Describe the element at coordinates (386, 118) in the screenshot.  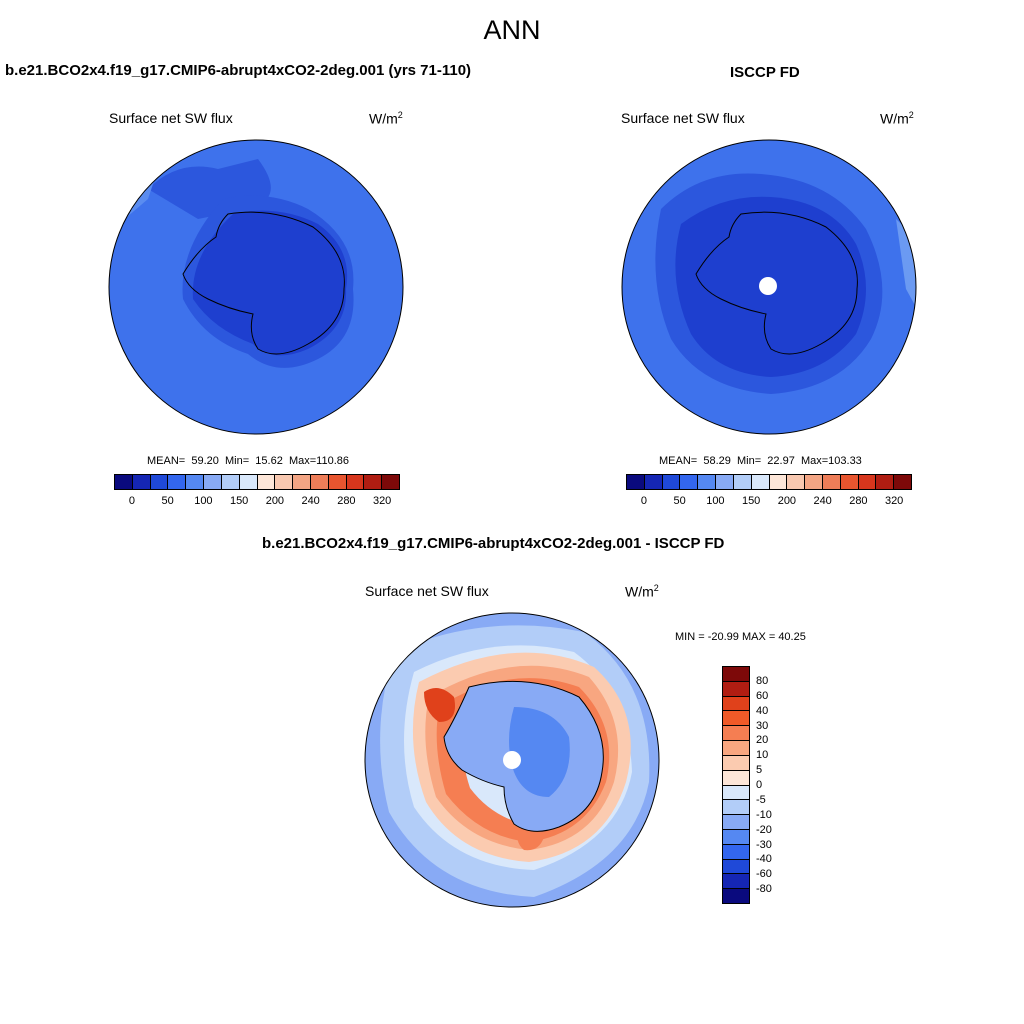
I see `model-units-label: W/m2` at that location.